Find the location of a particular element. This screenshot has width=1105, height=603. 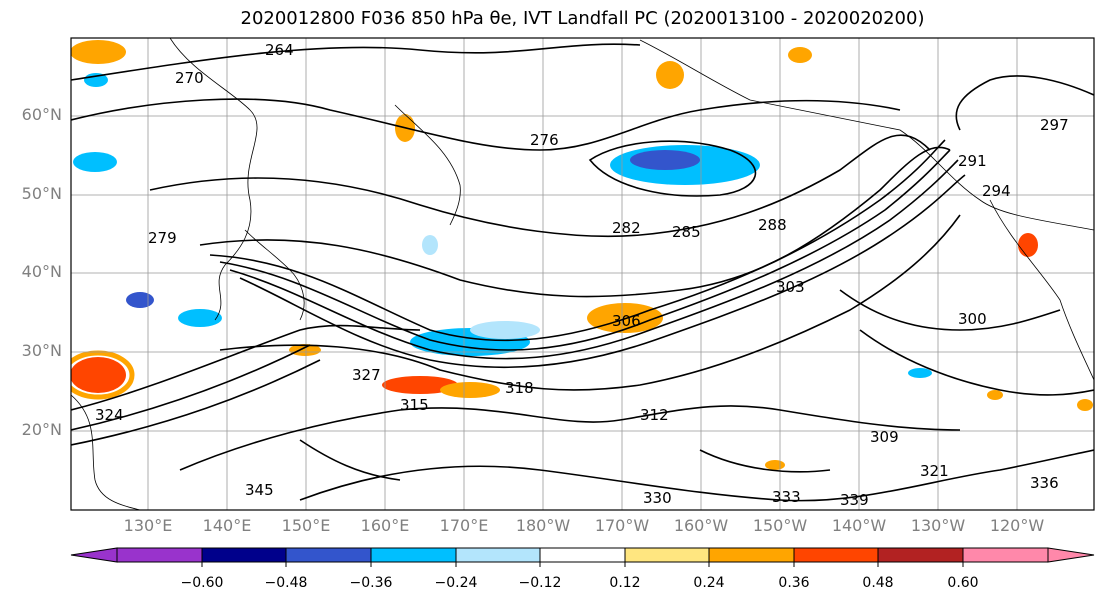

colorbar is located at coordinates (582, 557).